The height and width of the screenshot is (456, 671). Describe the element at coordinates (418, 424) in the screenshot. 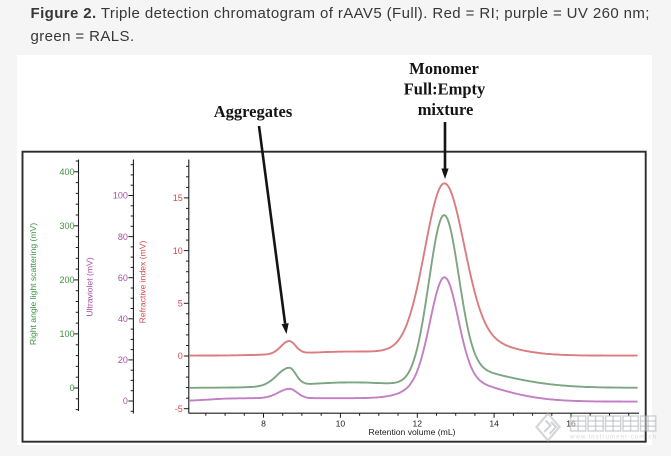

I see `svg-text: 12` at that location.